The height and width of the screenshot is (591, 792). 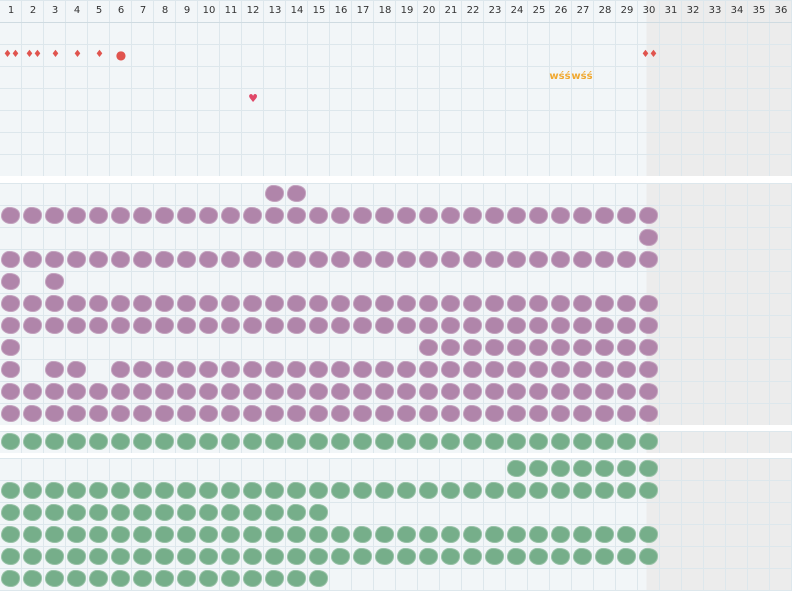 What do you see at coordinates (121, 55) in the screenshot?
I see `marker-cell: ●` at bounding box center [121, 55].